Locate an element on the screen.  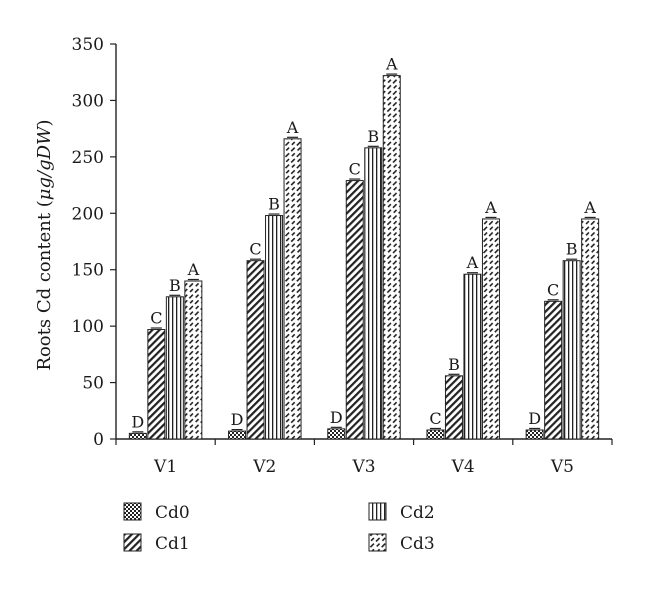
legend-swatch-cd0 is located at coordinates (132, 511).